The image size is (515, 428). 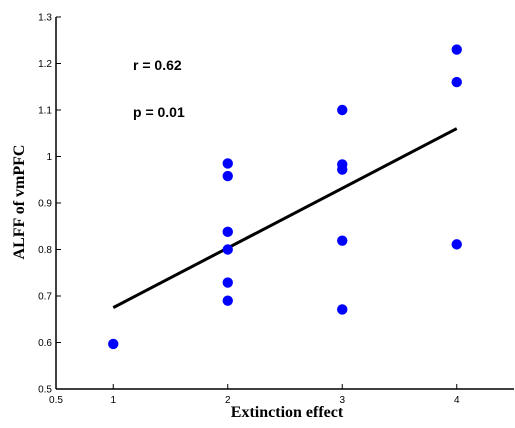 I want to click on y-tick-label: 0.5, so click(x=45, y=390).